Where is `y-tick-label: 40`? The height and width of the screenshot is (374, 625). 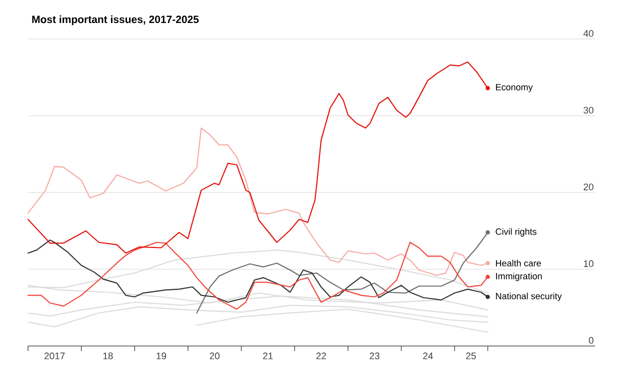 y-tick-label: 40 is located at coordinates (588, 33).